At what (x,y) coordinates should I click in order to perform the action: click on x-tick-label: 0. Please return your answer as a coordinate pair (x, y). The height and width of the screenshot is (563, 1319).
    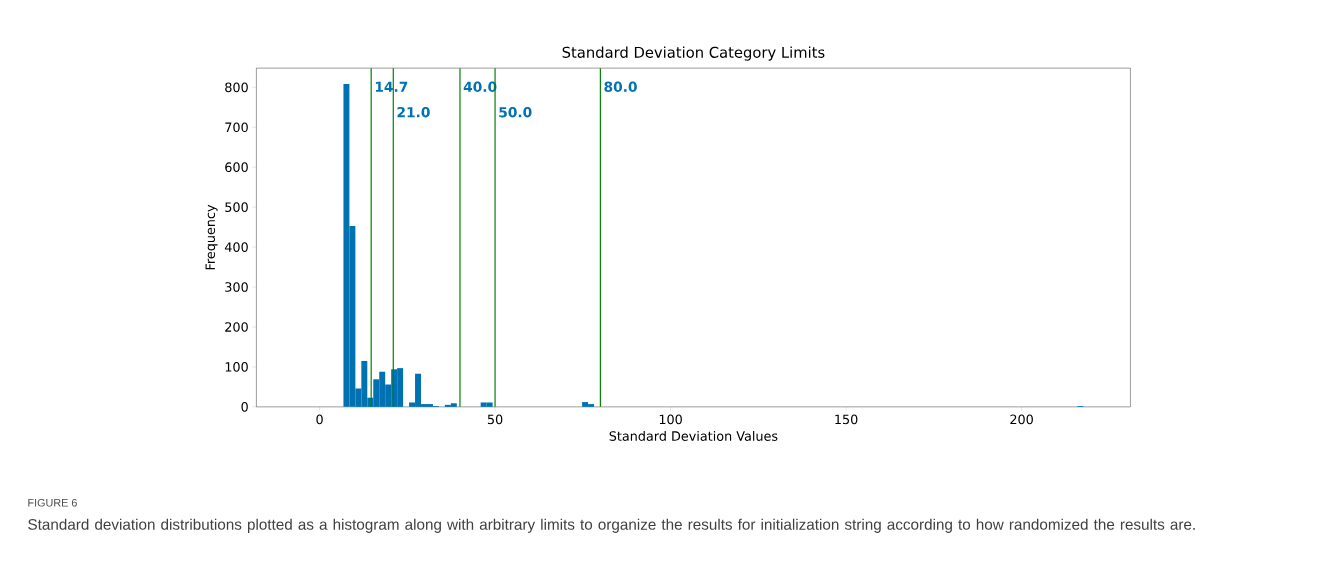
    Looking at the image, I should click on (319, 419).